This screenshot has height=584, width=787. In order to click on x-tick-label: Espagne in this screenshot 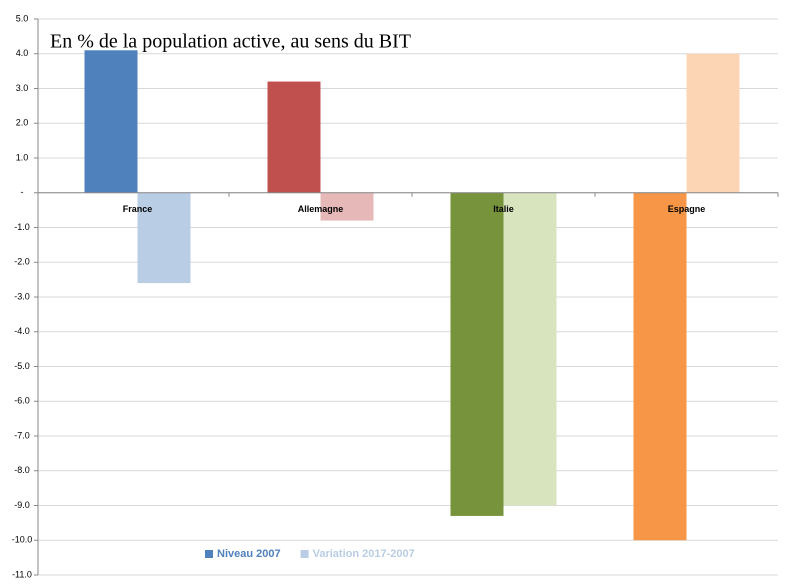, I will do `click(687, 209)`.